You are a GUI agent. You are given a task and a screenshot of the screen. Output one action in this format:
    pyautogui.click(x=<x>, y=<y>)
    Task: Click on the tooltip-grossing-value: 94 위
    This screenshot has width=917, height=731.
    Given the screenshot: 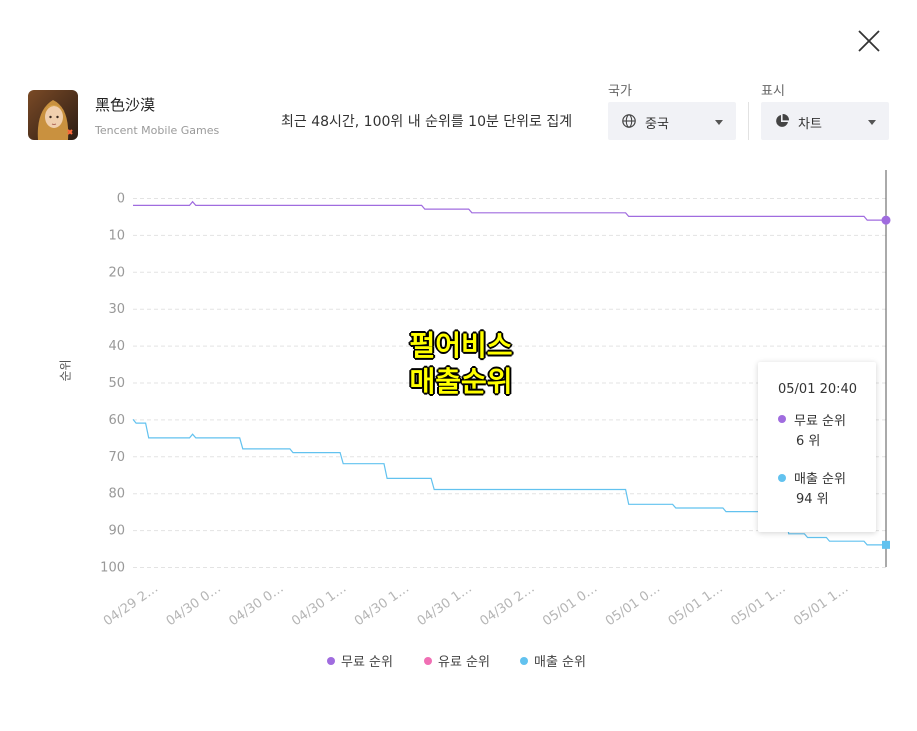 What is the action you would take?
    pyautogui.click(x=812, y=499)
    